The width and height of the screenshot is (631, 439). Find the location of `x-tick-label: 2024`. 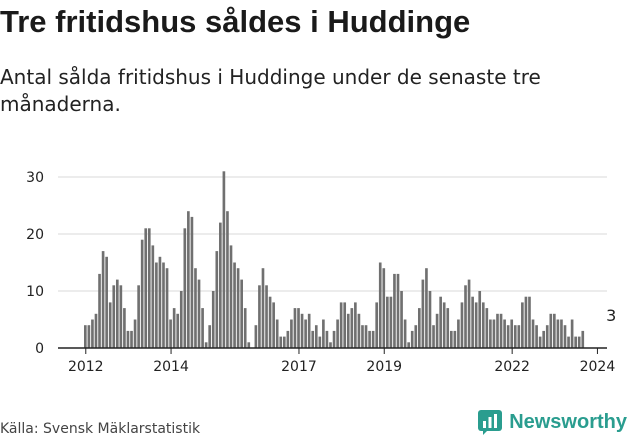

x-tick-label: 2024 is located at coordinates (598, 367).